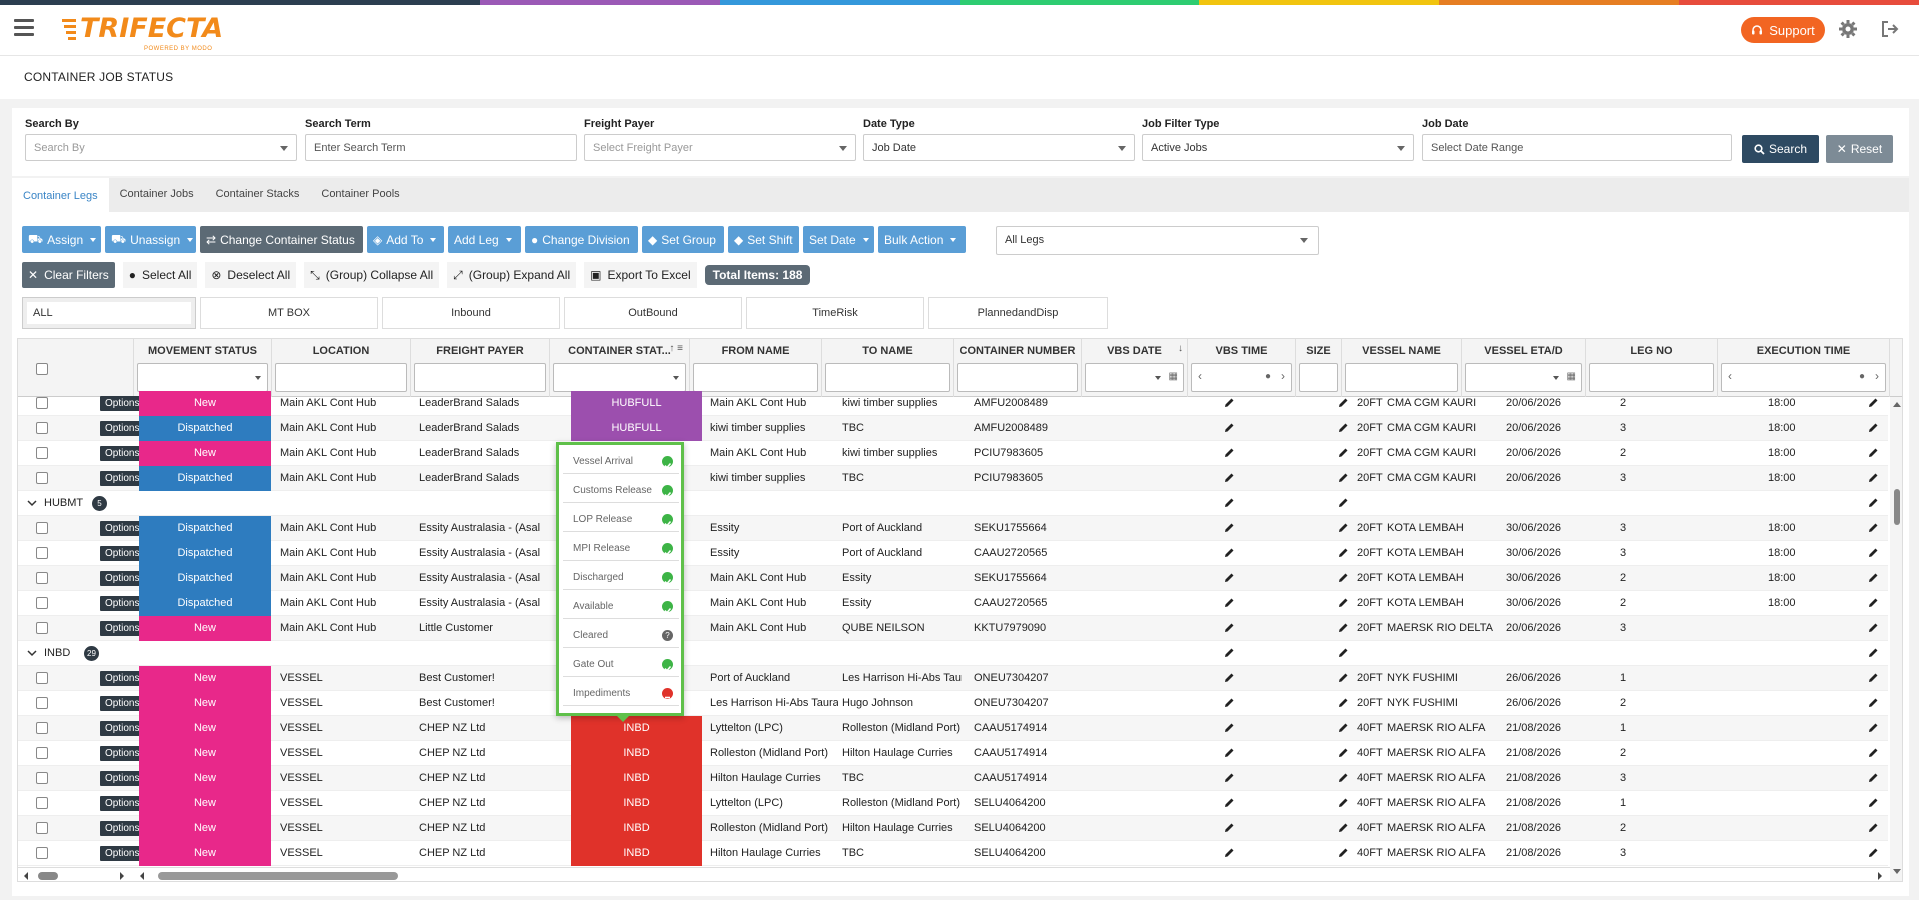  Describe the element at coordinates (512, 275) in the screenshot. I see `expand-all-button: ⤢ (Group) Expand All` at that location.